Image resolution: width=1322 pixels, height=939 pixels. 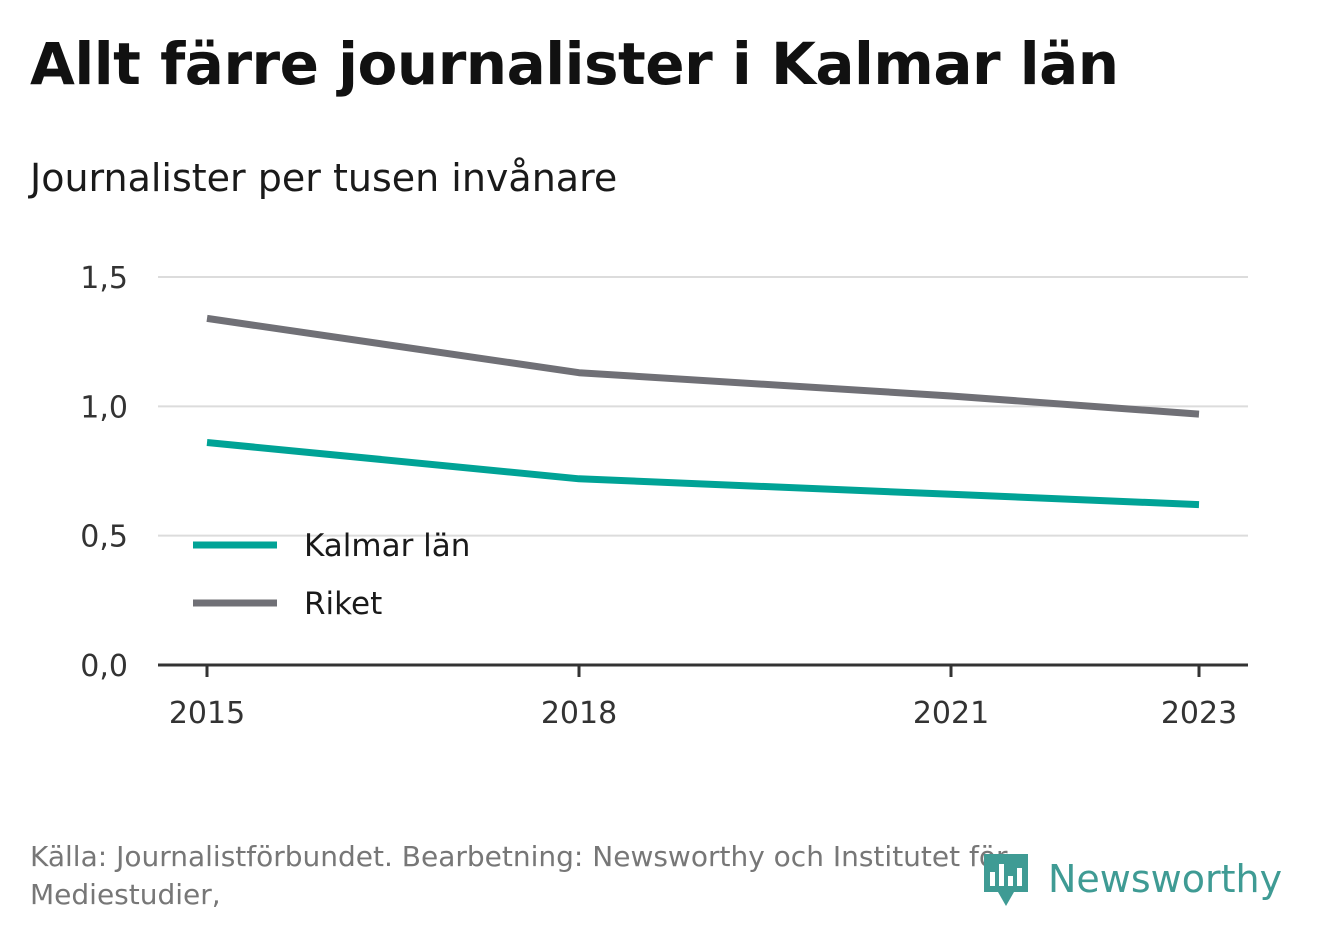 I want to click on x-tick-label: 2023, so click(x=1199, y=713).